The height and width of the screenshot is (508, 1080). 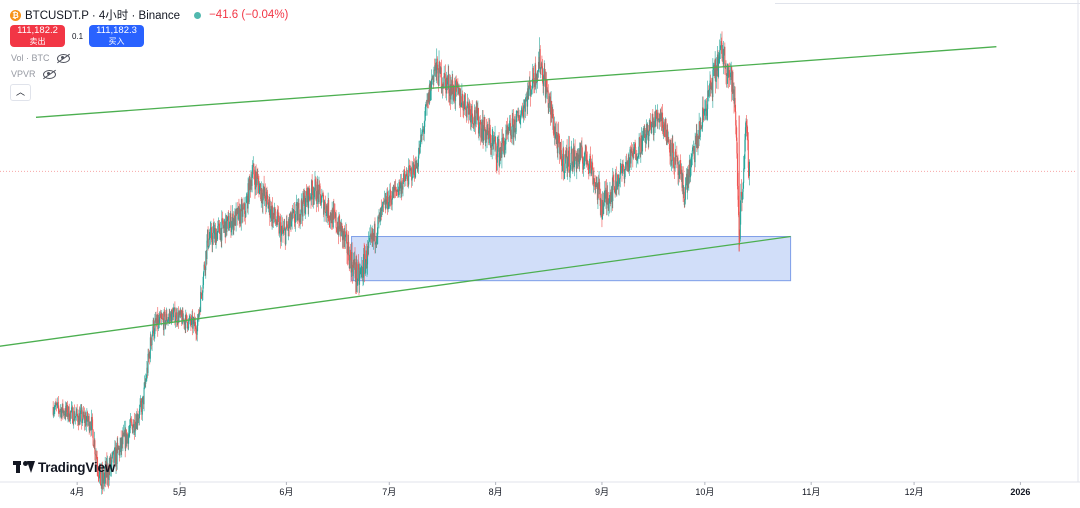 I want to click on tradingview-logo: TradingView, so click(x=64, y=467).